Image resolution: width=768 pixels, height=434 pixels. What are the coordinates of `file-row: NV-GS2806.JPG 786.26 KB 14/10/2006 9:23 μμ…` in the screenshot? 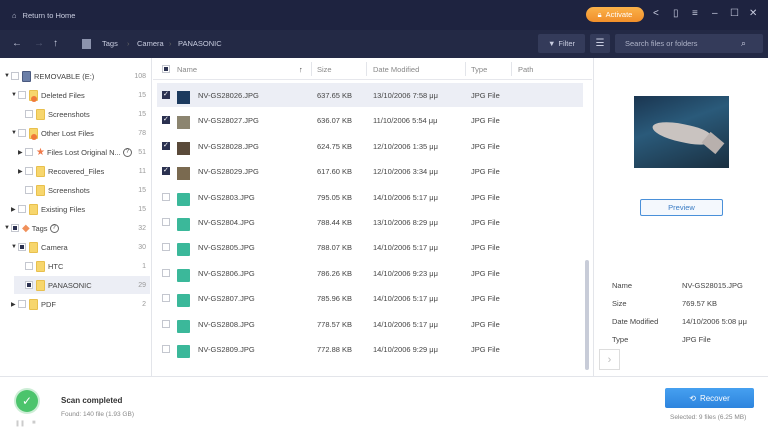 It's located at (370, 273).